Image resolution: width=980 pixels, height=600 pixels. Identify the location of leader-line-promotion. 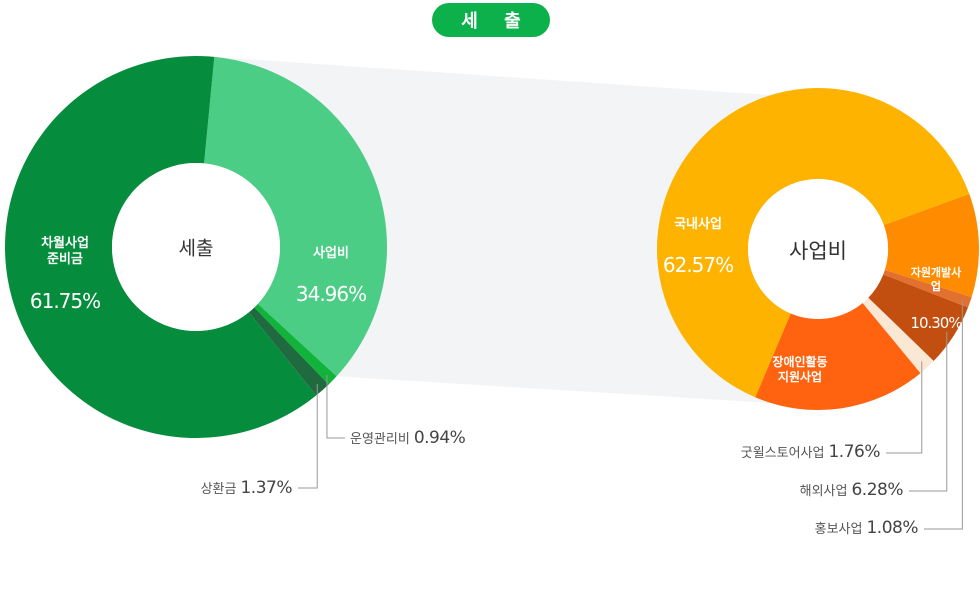
(943, 414).